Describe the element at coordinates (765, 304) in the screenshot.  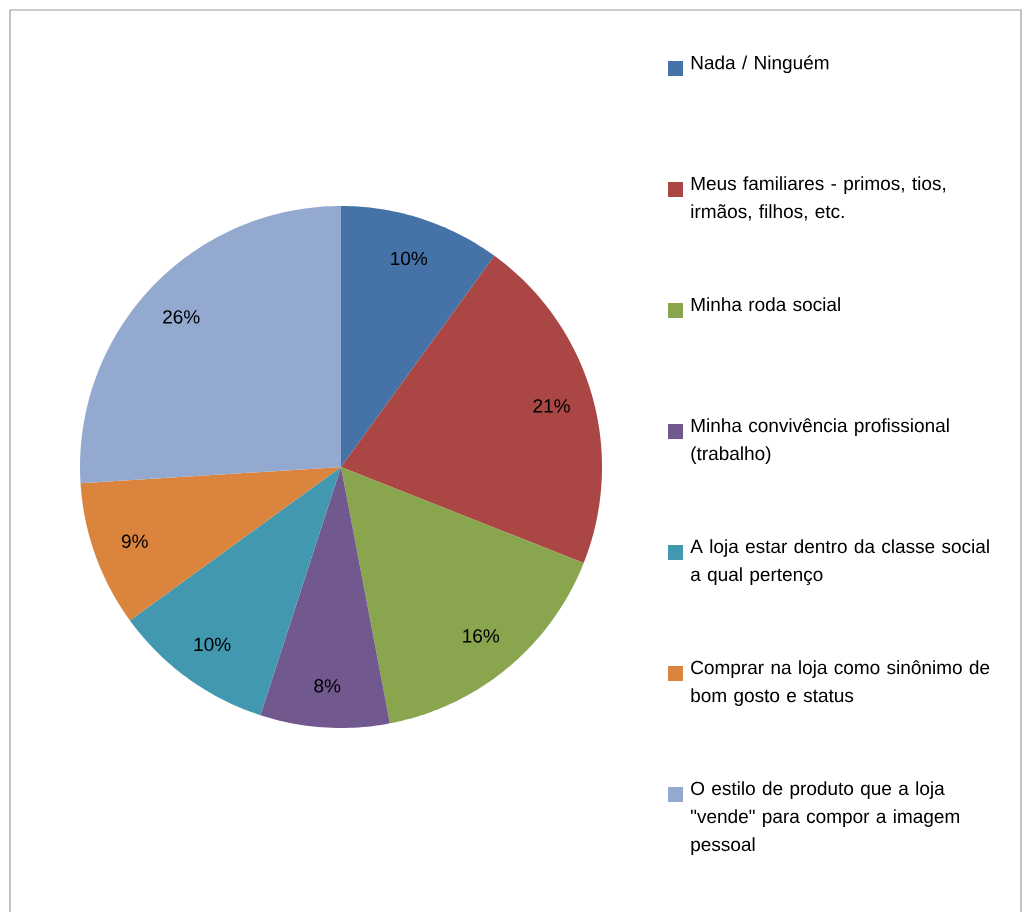
I see `legend-label: Minha roda social` at that location.